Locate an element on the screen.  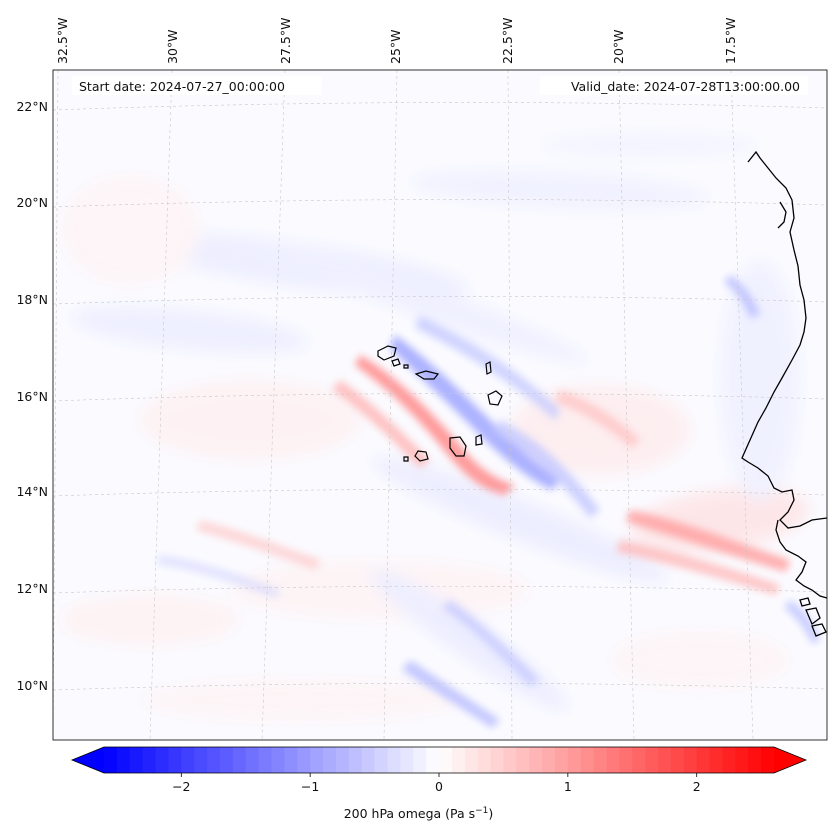
gridline-25w is located at coordinates (390, 405).